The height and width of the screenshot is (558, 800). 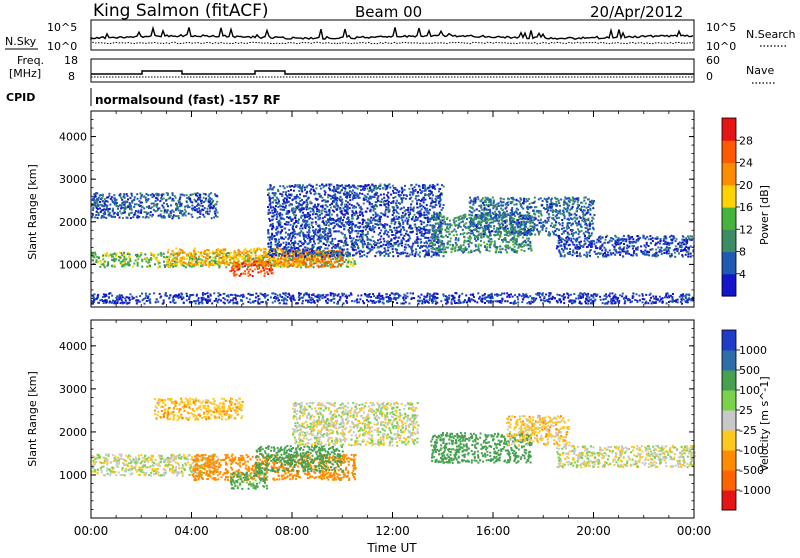 I want to click on nsearch-label: N.Search, so click(x=771, y=34).